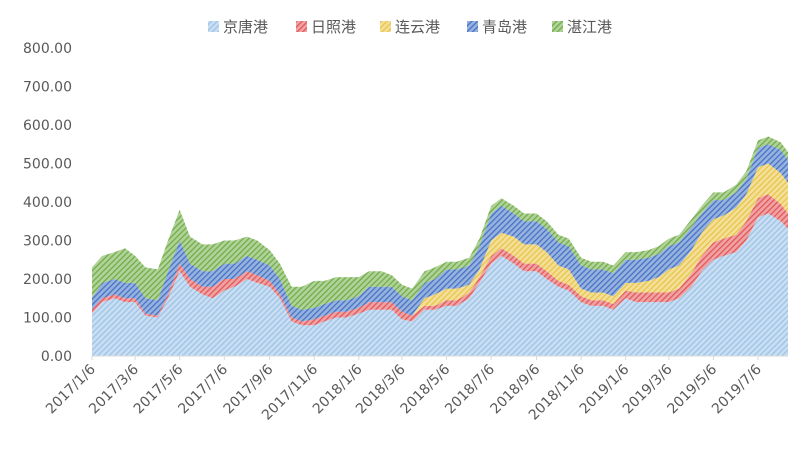 Image resolution: width=800 pixels, height=453 pixels. Describe the element at coordinates (589, 27) in the screenshot. I see `legend-label: 湛江港` at that location.